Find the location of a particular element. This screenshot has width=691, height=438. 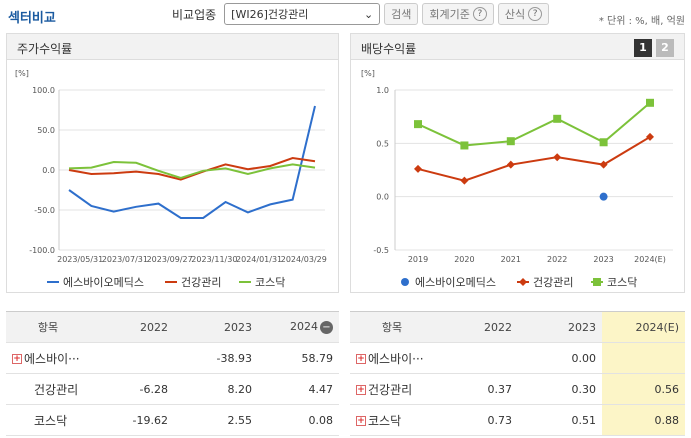

chart-tab-2-button: 2 is located at coordinates (665, 48).